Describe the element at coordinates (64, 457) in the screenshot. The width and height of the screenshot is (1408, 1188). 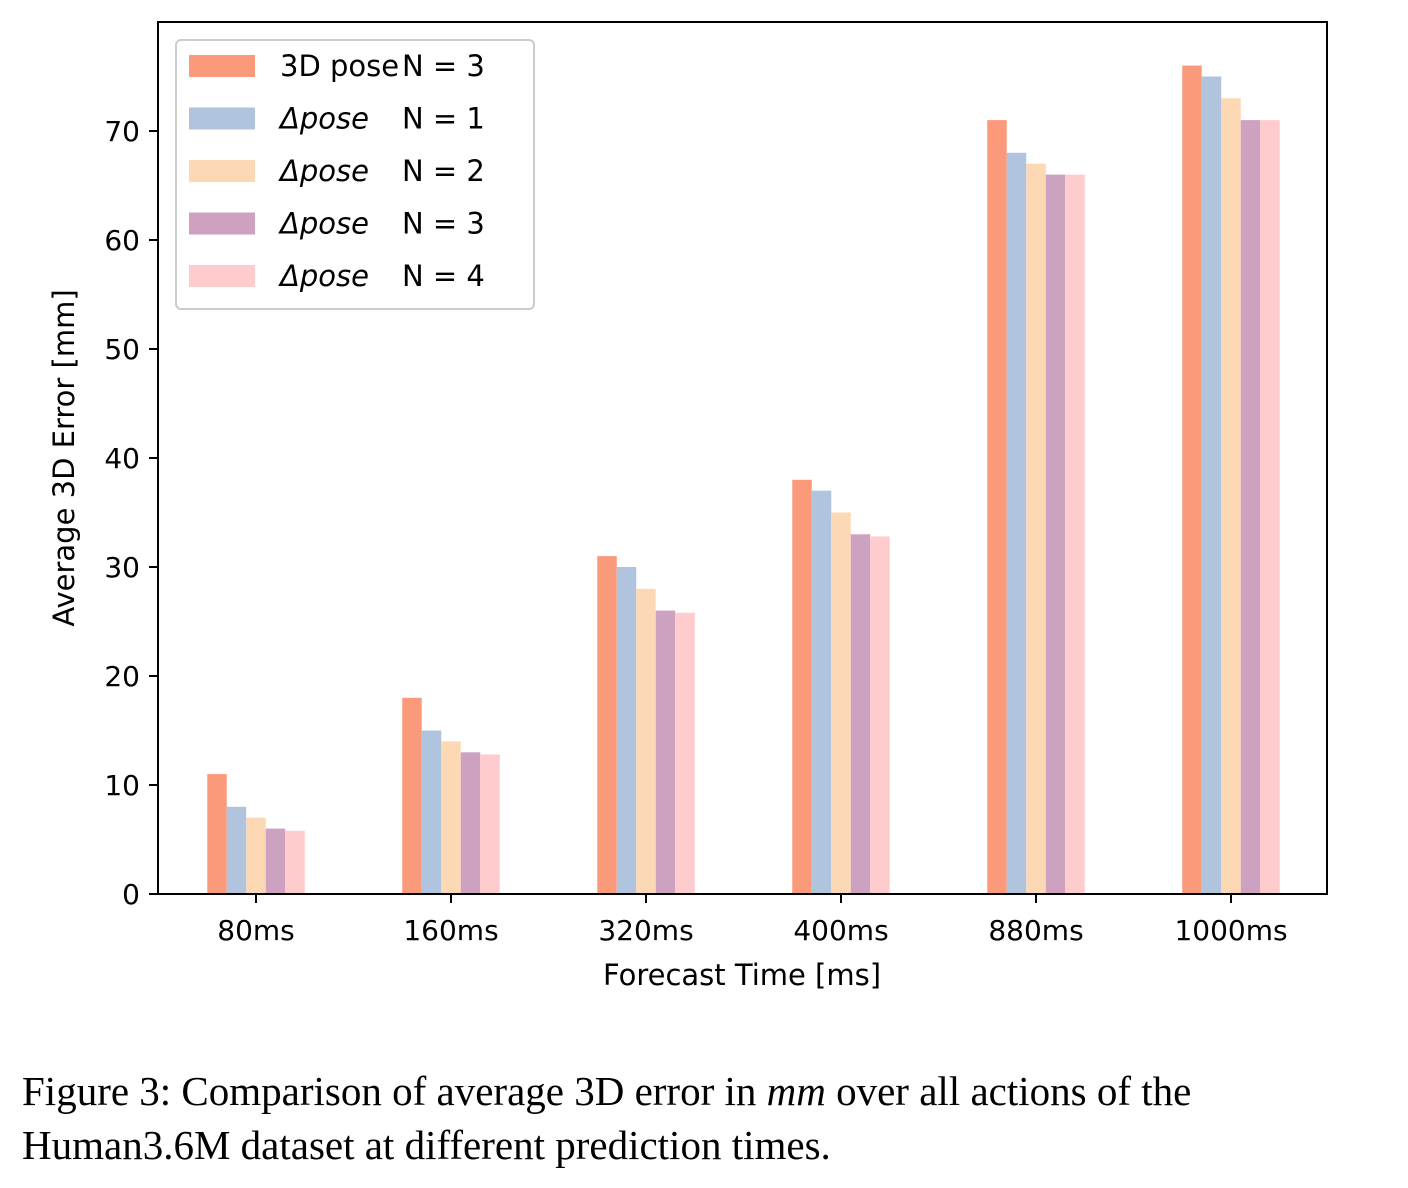
I see `y-axis-label: Average 3D Error [mm]` at that location.